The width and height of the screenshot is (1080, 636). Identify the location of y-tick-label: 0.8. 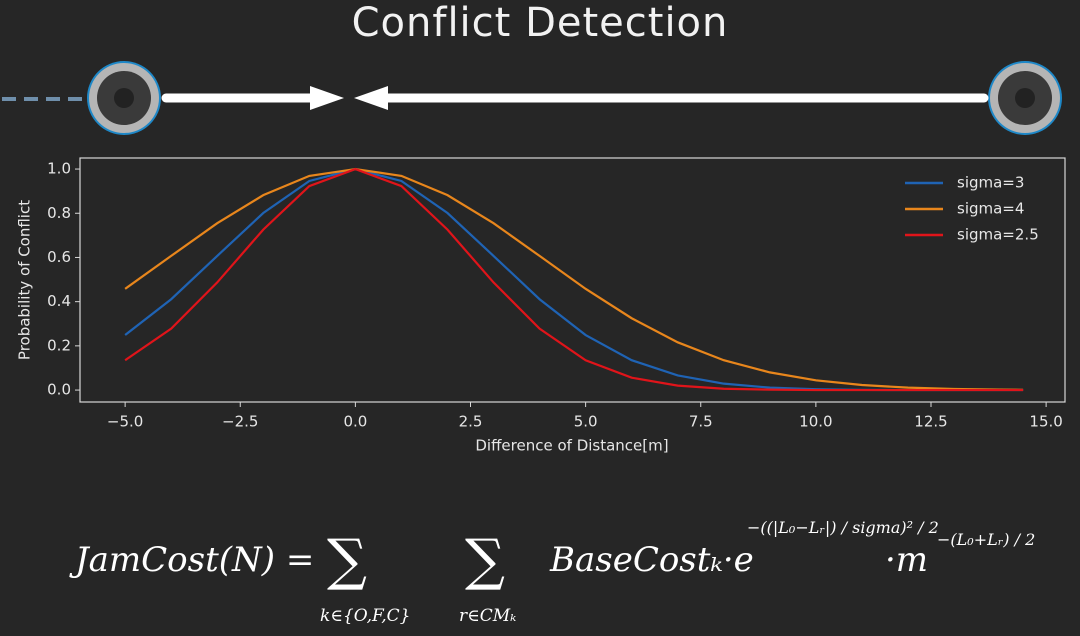
(59, 213).